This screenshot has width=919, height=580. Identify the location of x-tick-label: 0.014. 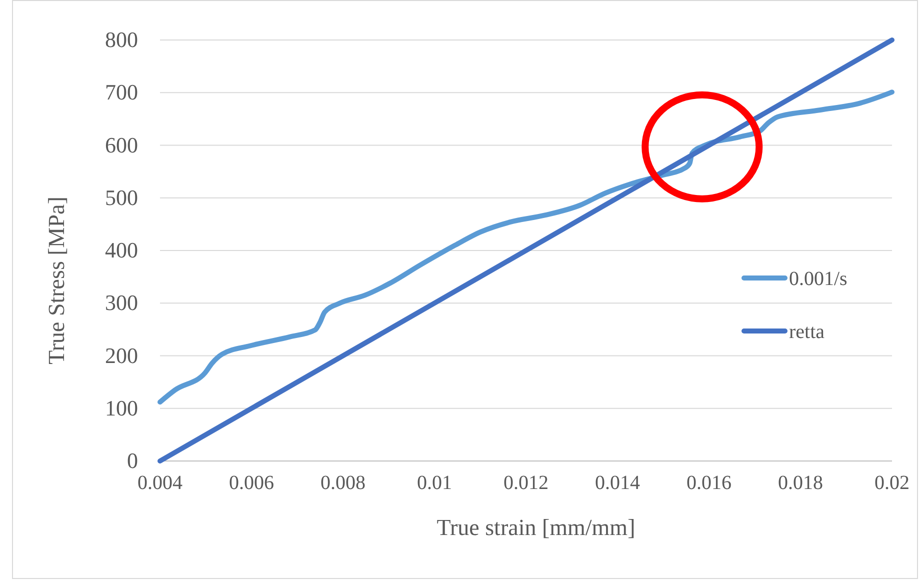
(617, 483).